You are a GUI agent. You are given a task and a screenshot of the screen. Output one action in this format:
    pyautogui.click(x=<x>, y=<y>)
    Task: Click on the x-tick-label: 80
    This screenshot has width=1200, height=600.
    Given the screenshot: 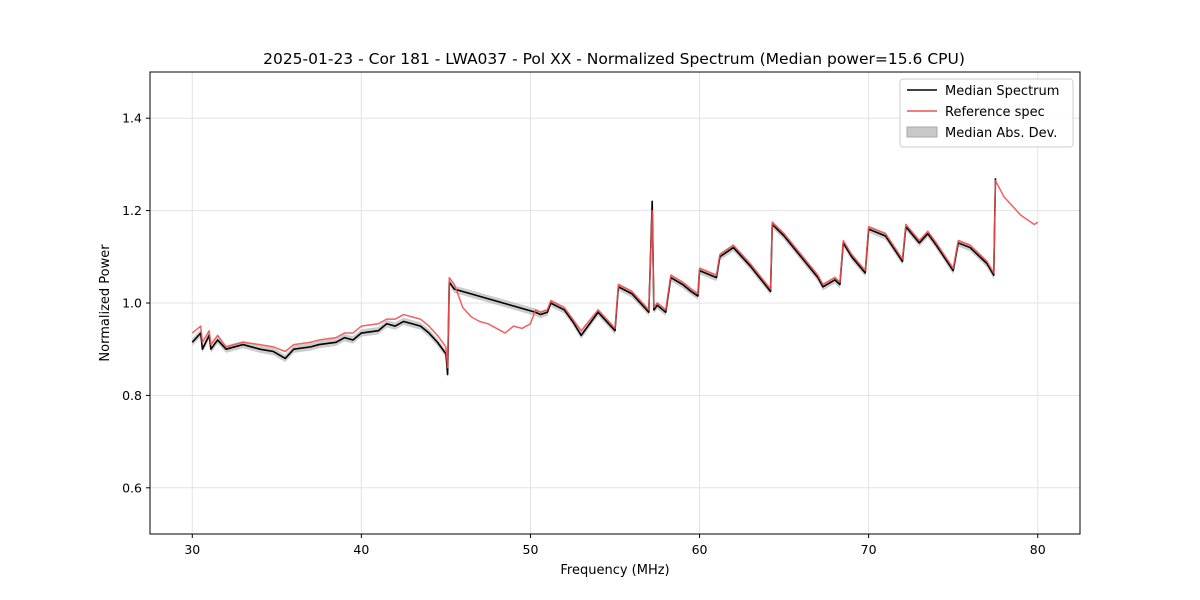 What is the action you would take?
    pyautogui.click(x=1038, y=549)
    